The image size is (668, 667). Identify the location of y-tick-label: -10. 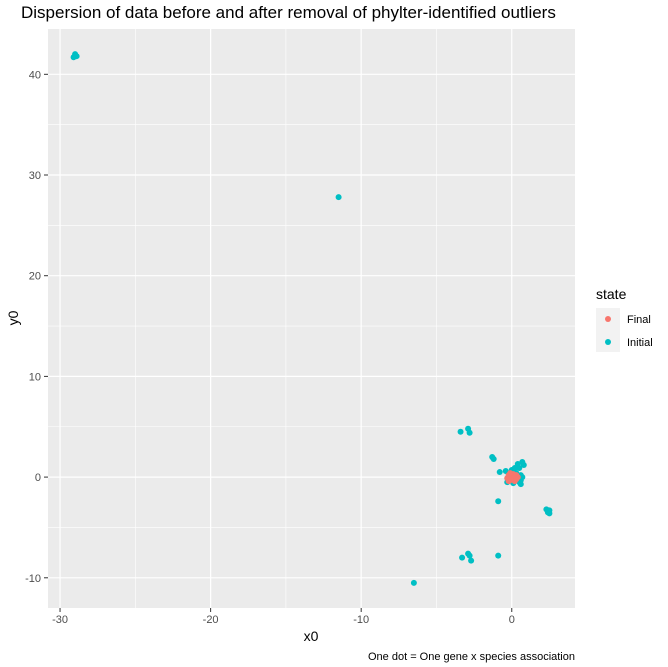
(33, 579).